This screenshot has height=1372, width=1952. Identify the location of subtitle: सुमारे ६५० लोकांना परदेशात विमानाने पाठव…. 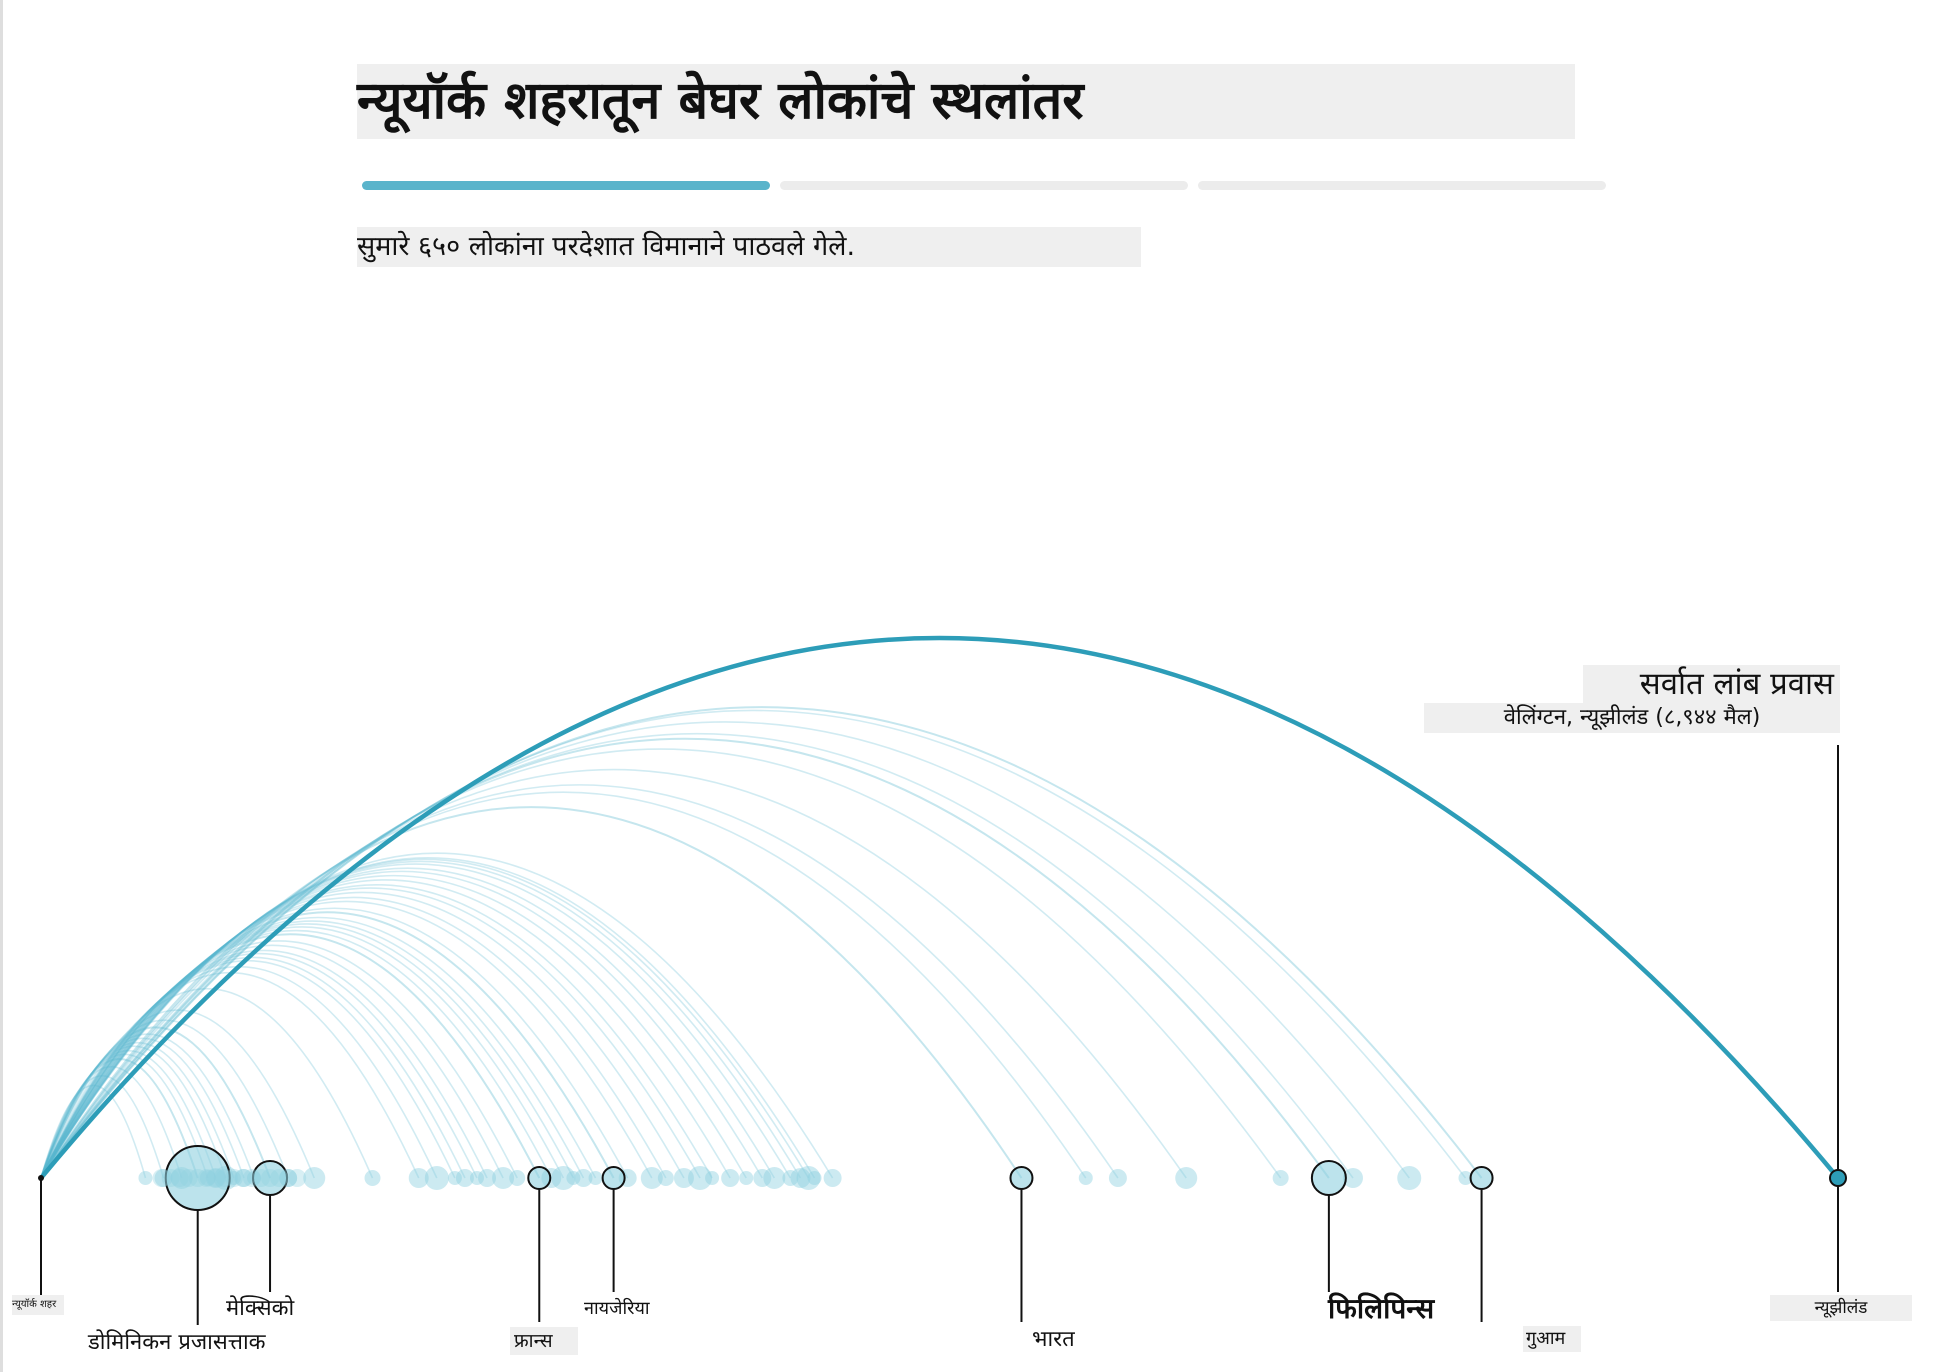
(606, 246).